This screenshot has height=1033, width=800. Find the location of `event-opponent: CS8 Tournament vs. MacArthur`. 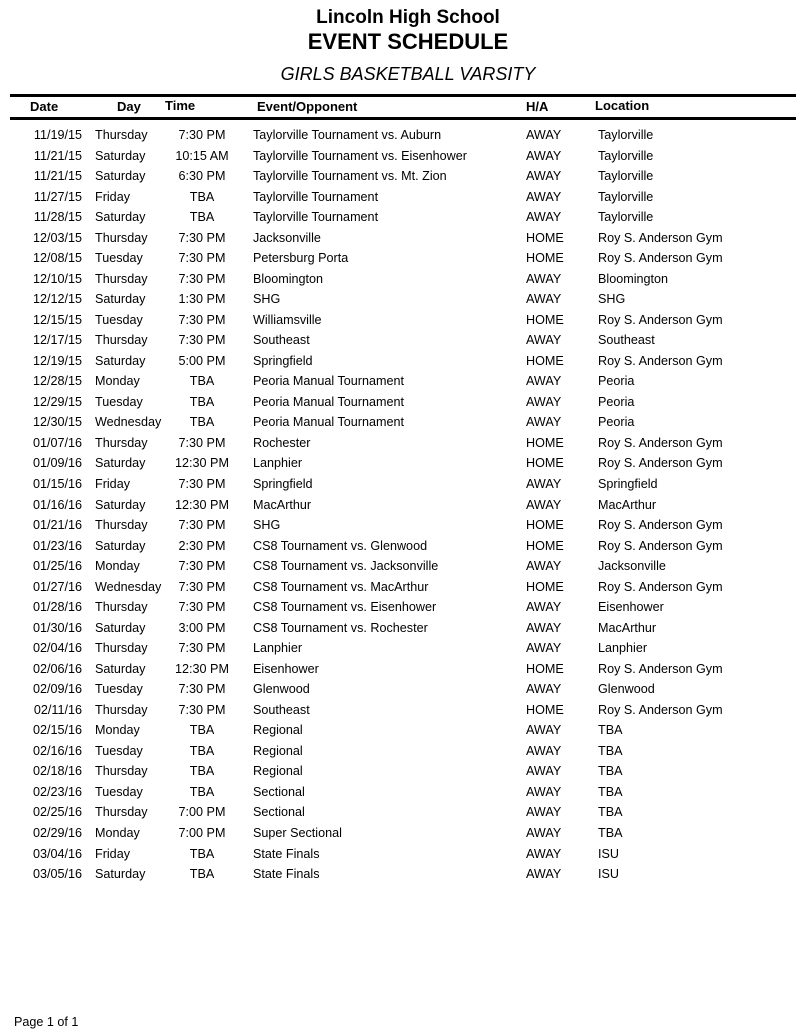

event-opponent: CS8 Tournament vs. MacArthur is located at coordinates (341, 586).